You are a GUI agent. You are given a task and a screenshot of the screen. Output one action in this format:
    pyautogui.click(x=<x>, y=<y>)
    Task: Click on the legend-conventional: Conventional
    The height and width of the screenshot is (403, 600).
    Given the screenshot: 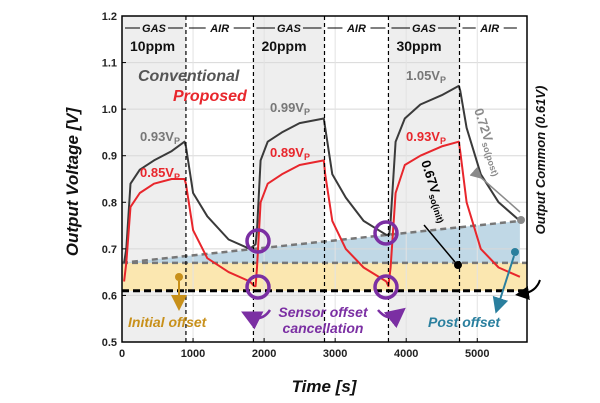 What is the action you would take?
    pyautogui.click(x=189, y=76)
    